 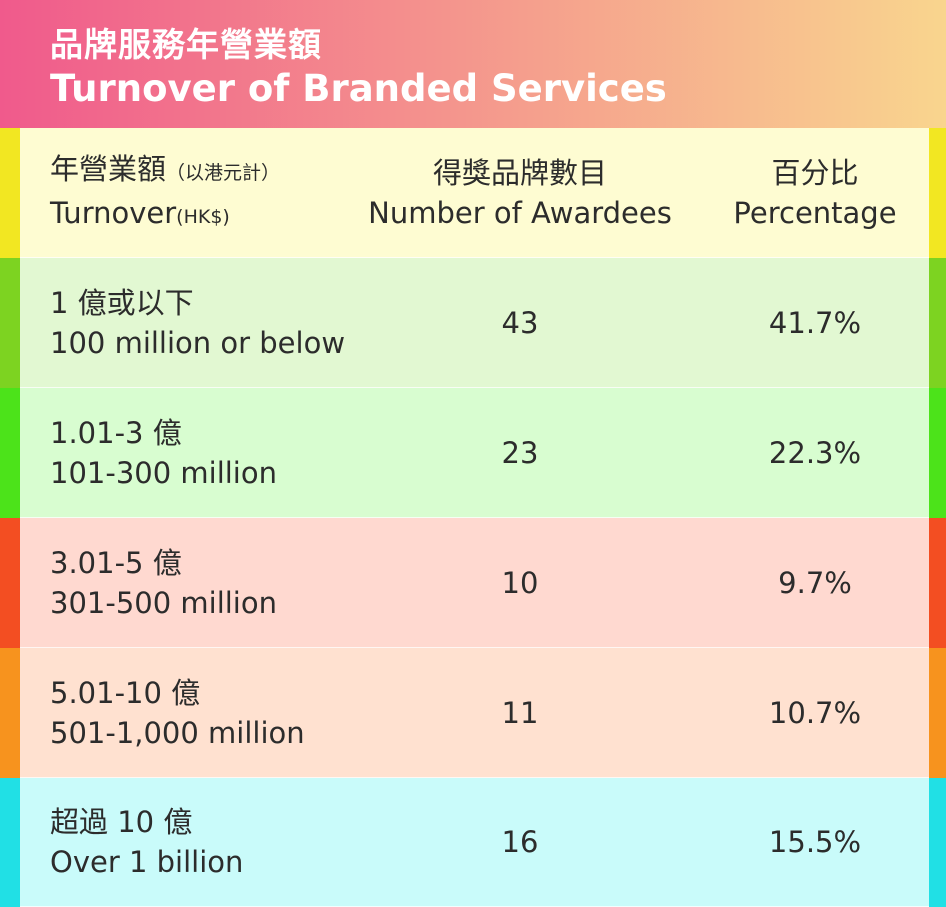 I want to click on percentage-value: 22.3%, so click(x=815, y=452).